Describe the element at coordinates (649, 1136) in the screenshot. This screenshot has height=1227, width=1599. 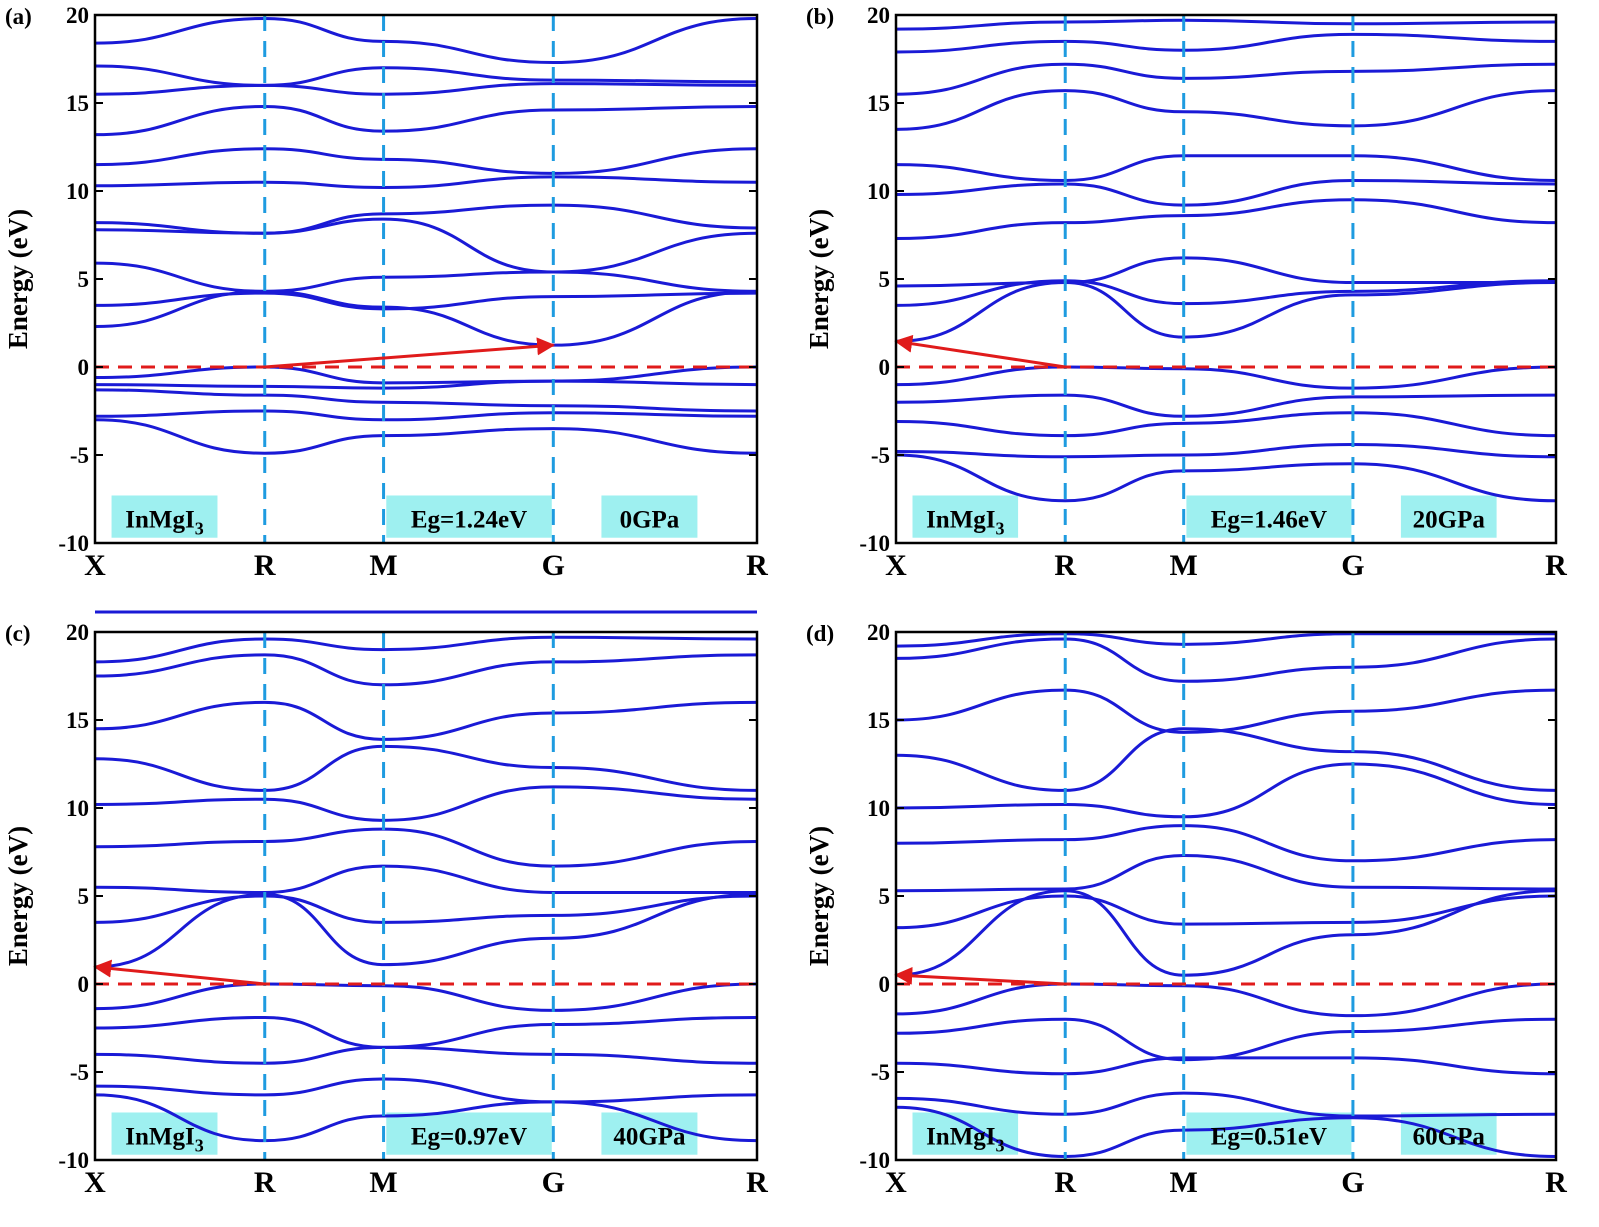
I see `pressure-label: 40GPa` at that location.